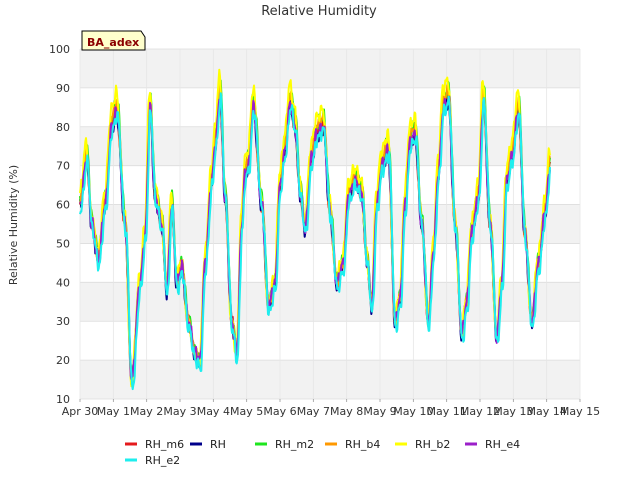 Image resolution: width=640 pixels, height=480 pixels. I want to click on x-tick-label: May 3, so click(179, 411).